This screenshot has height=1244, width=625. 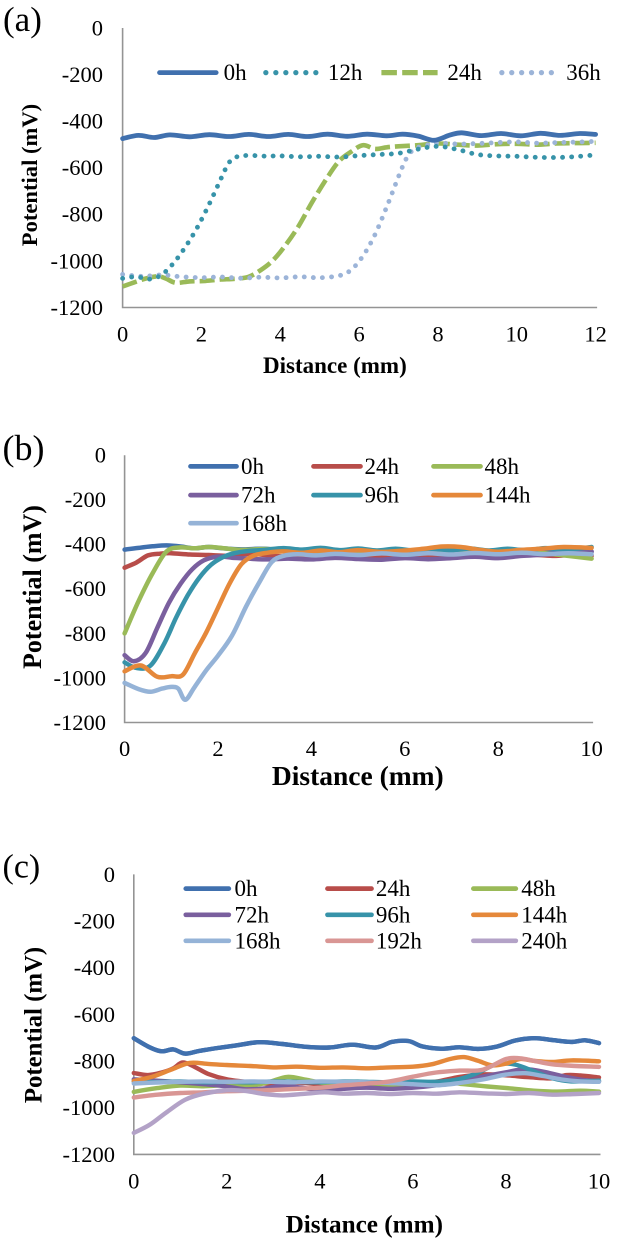 I want to click on svg-text: 36h, so click(x=583, y=72).